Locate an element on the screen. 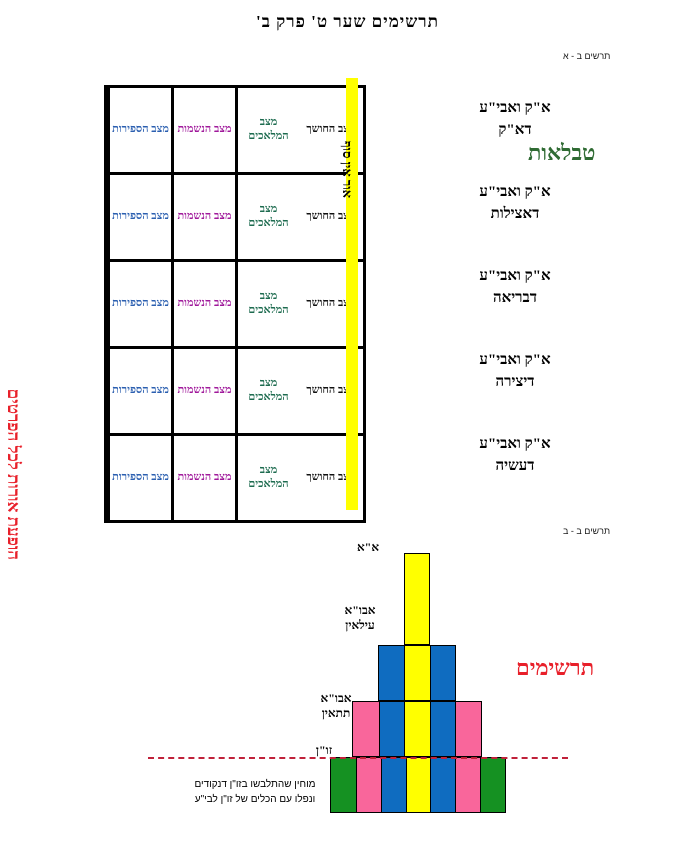 Image resolution: width=695 pixels, height=857 pixels. pyramid-label-line2: תתאין is located at coordinates (336, 713).